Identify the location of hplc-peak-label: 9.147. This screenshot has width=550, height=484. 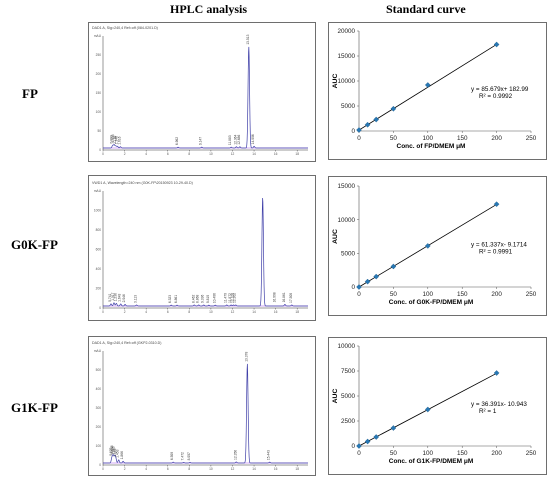
(201, 141).